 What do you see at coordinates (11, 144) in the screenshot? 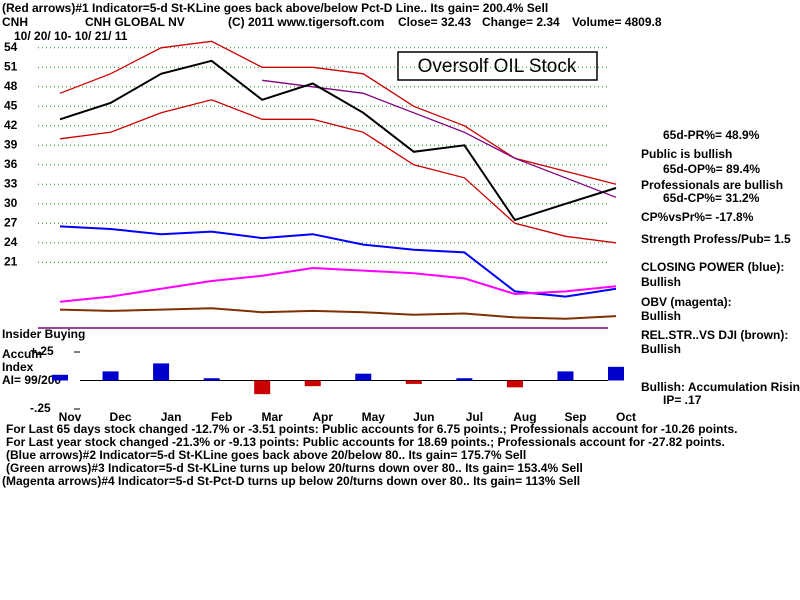
I see `y-tick-label: 39` at bounding box center [11, 144].